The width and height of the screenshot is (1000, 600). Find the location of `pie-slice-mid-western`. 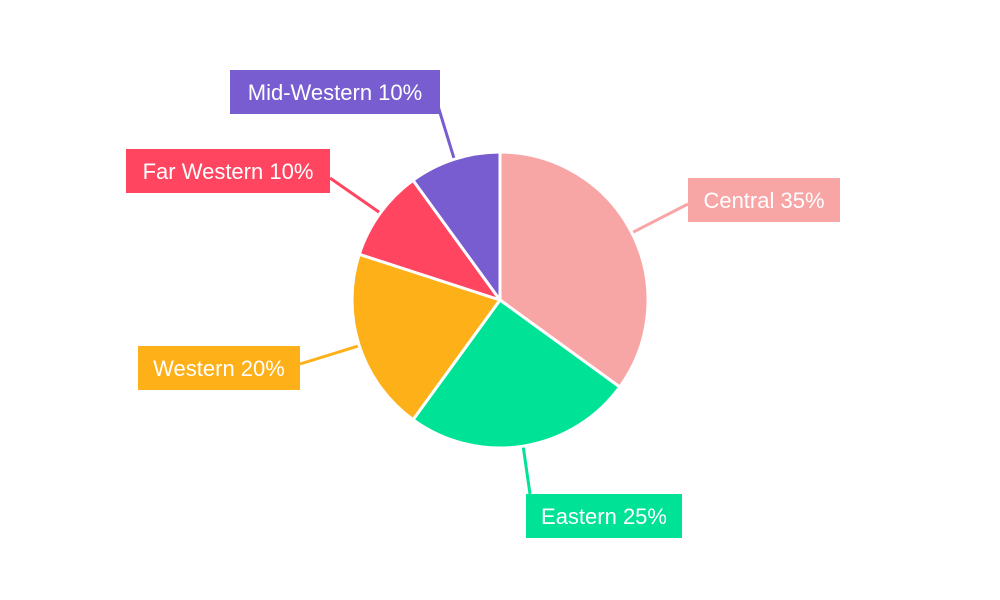

pie-slice-mid-western is located at coordinates (456, 226).